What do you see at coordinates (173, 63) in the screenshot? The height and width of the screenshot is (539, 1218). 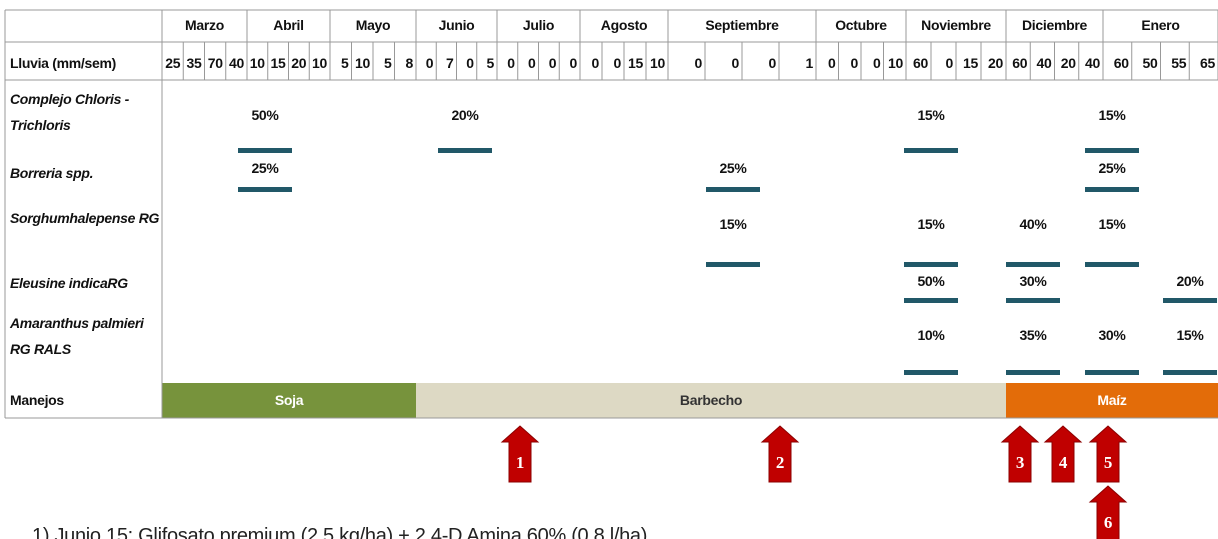 I see `rain-value: 25` at bounding box center [173, 63].